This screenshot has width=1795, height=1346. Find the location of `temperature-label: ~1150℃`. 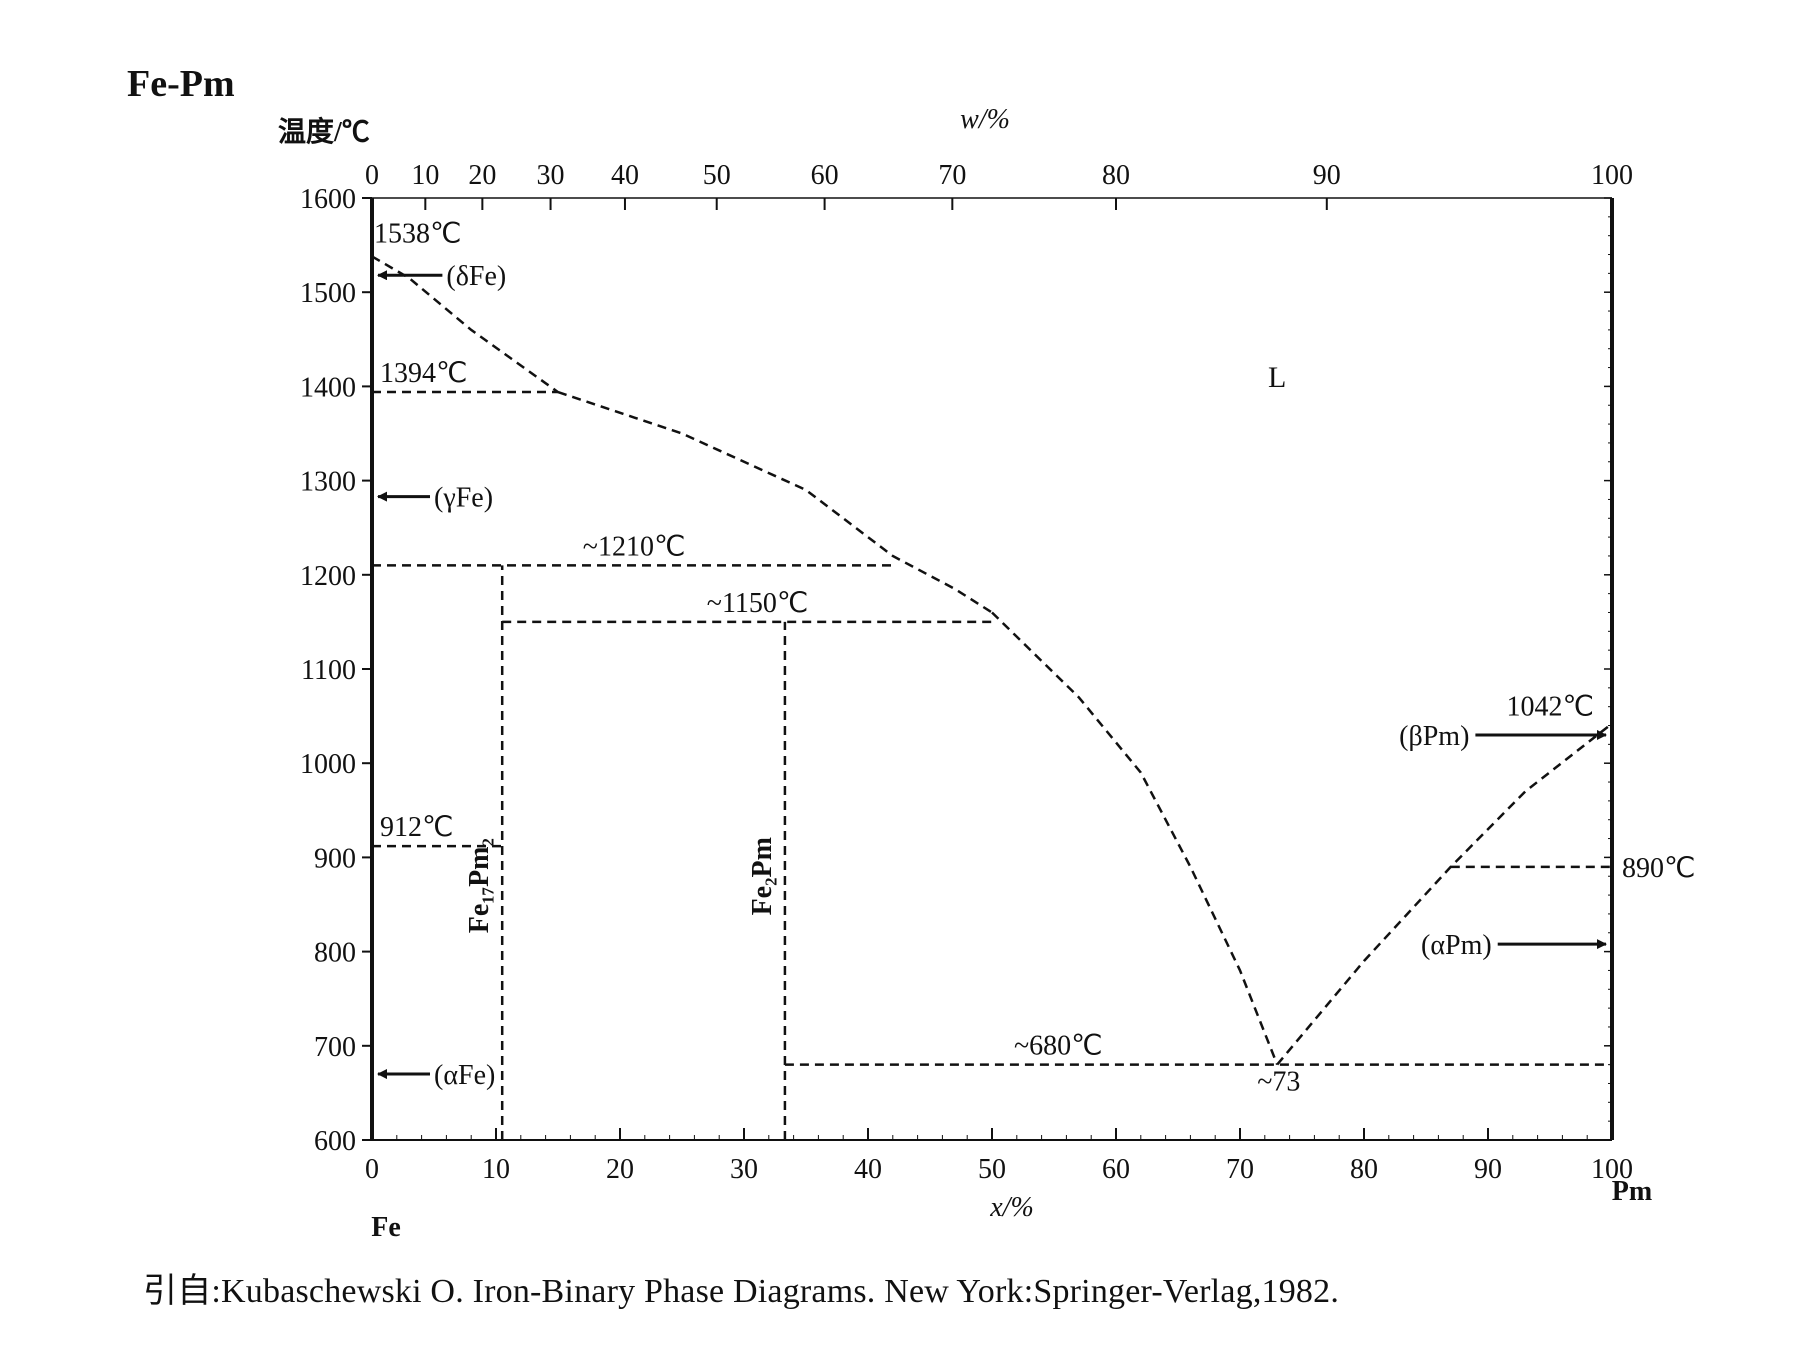

temperature-label: ~1150℃ is located at coordinates (758, 603).